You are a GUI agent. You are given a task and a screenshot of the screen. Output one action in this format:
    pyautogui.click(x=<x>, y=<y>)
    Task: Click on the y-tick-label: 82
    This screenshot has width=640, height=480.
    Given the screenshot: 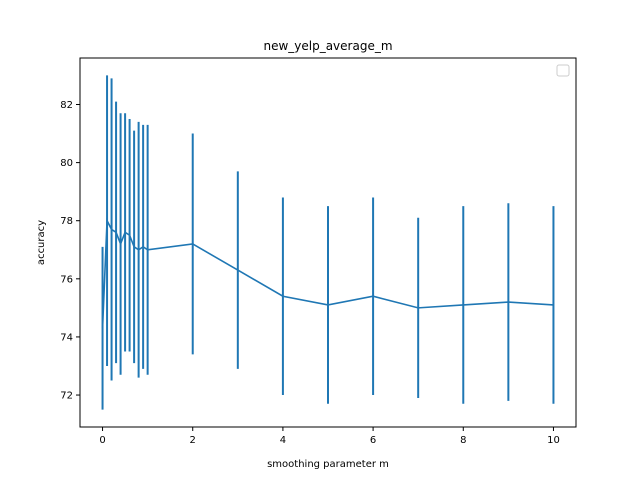 What is the action you would take?
    pyautogui.click(x=66, y=105)
    